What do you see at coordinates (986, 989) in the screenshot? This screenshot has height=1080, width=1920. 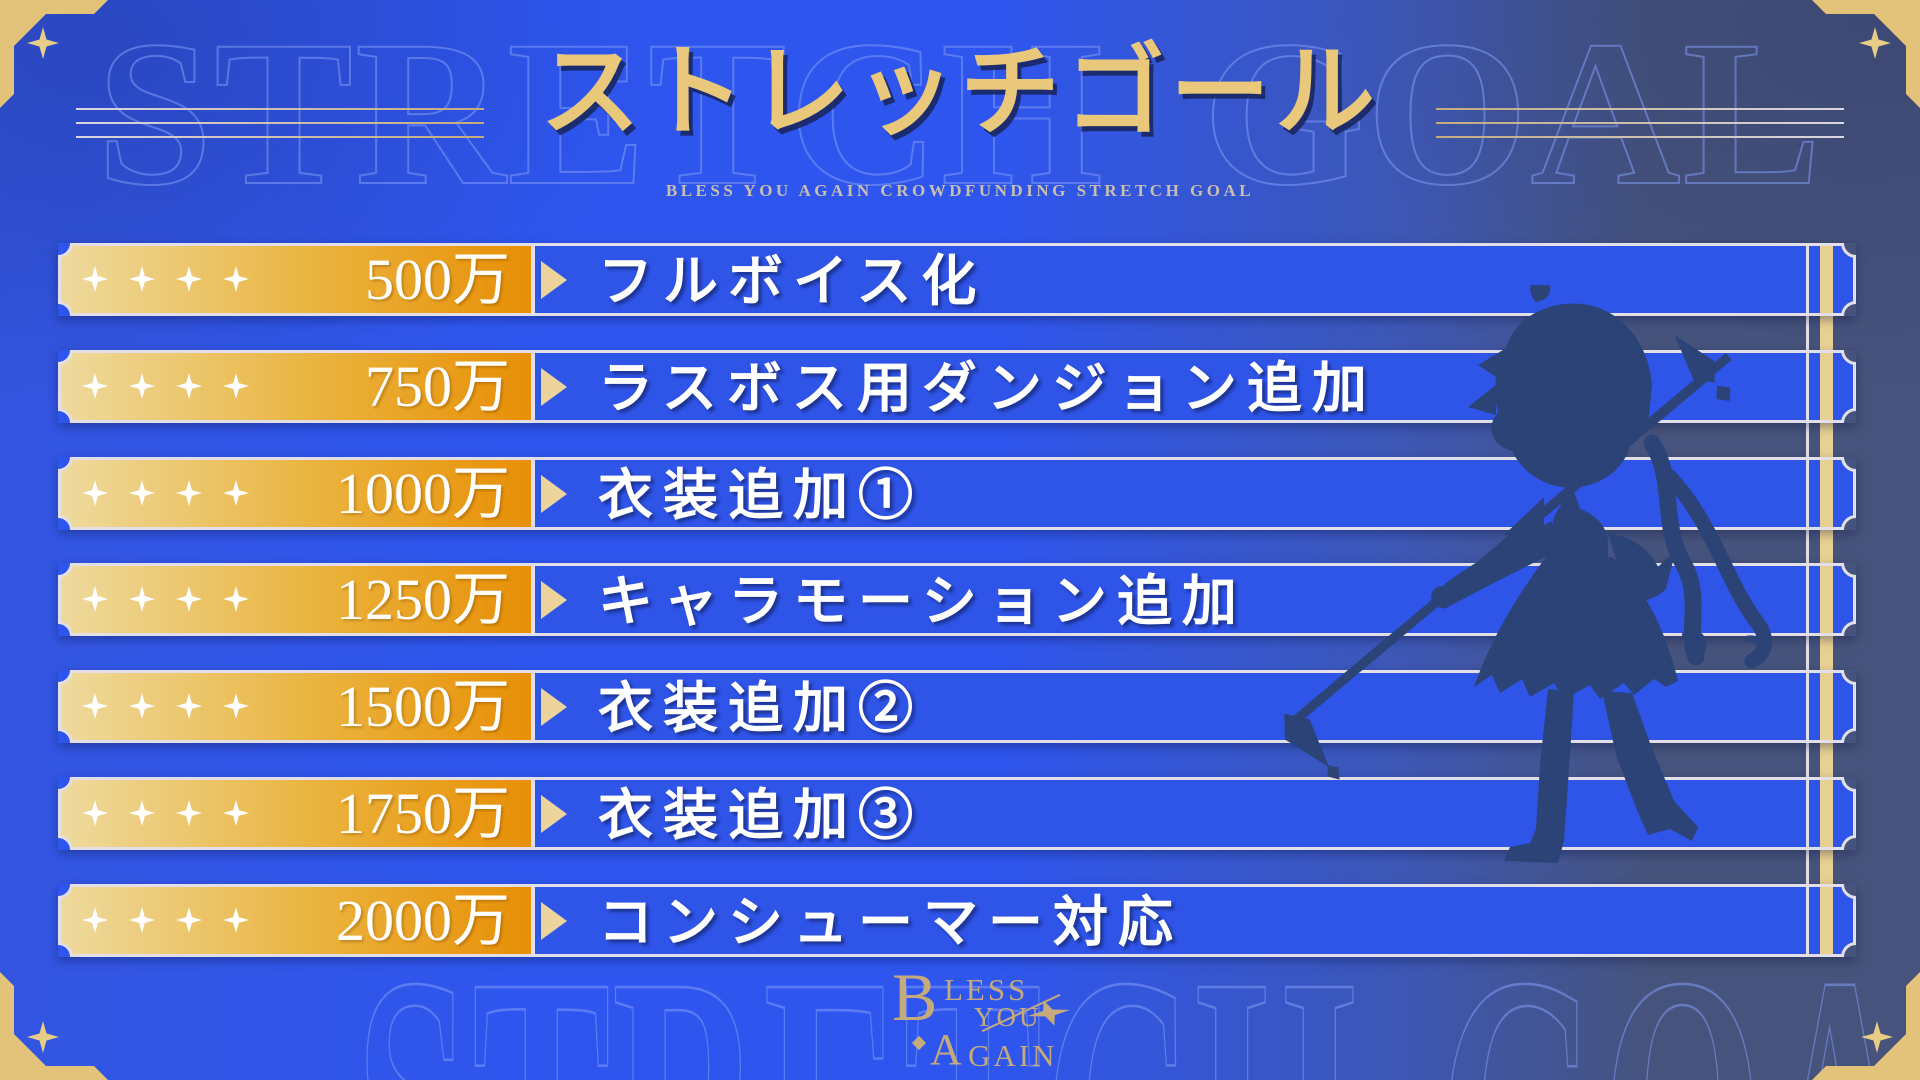 I see `logo-text: LESS` at bounding box center [986, 989].